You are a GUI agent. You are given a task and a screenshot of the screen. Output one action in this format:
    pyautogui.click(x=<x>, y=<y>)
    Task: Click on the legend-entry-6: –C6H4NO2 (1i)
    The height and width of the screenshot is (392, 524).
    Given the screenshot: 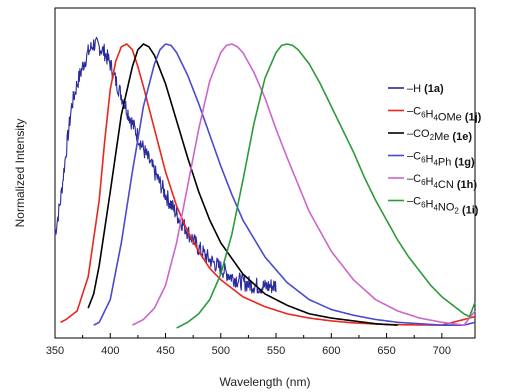 What is the action you would take?
    pyautogui.click(x=433, y=206)
    